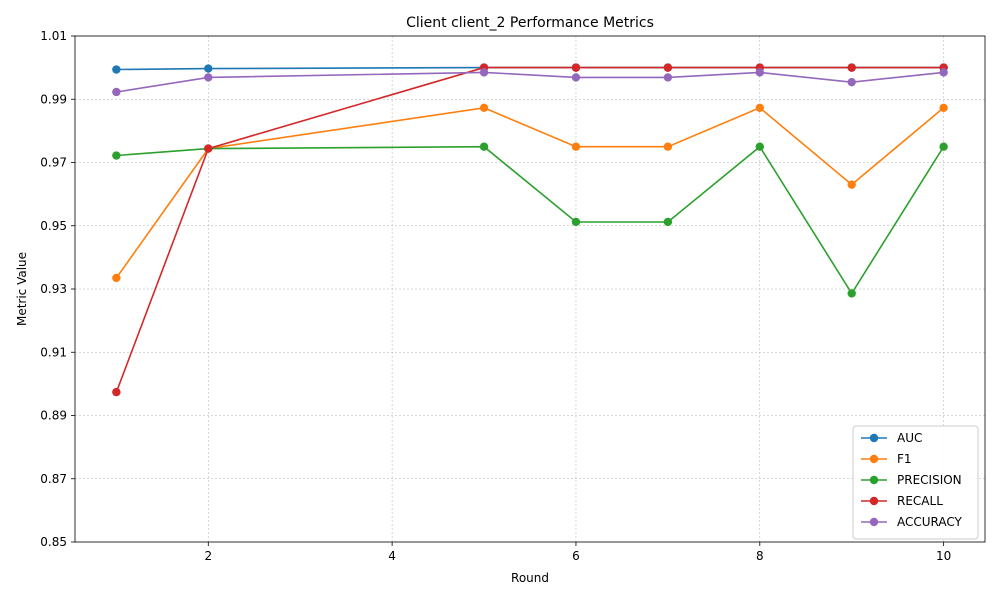  I want to click on y-tick-label: 0.93, so click(53, 289).